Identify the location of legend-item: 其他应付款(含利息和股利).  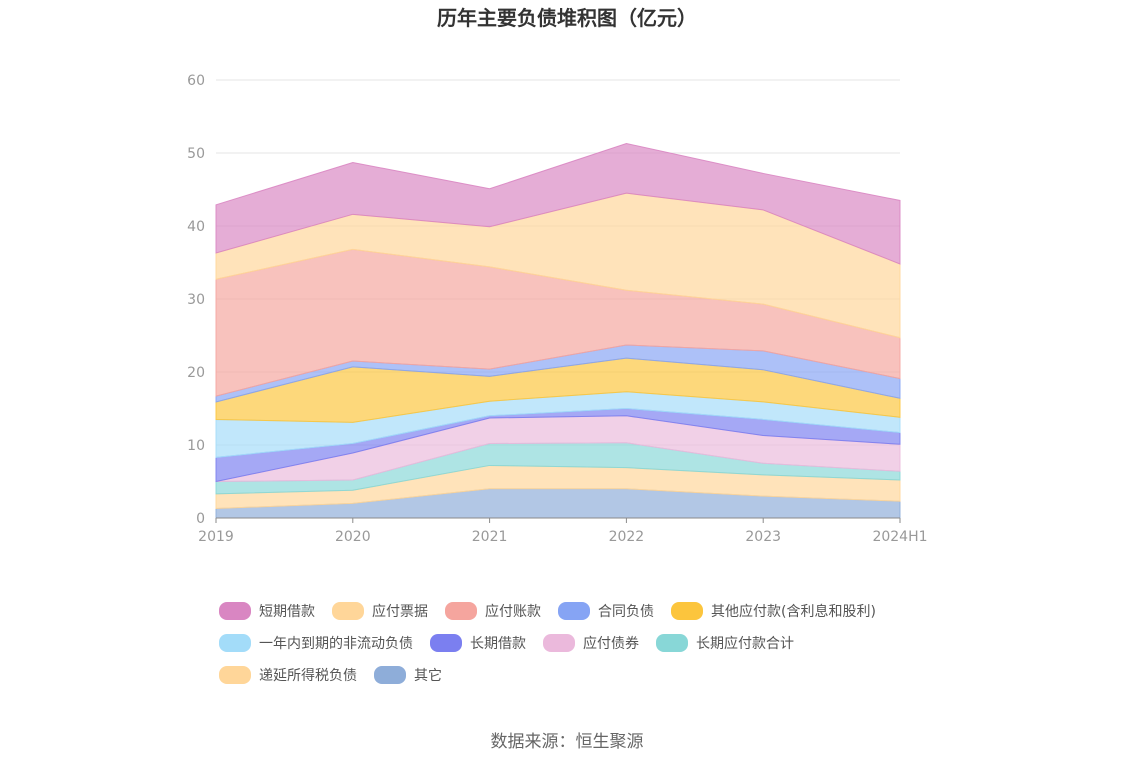
(773, 611).